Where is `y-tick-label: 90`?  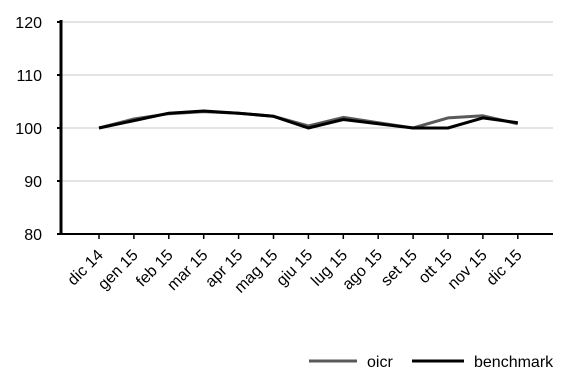 y-tick-label: 90 is located at coordinates (33, 182).